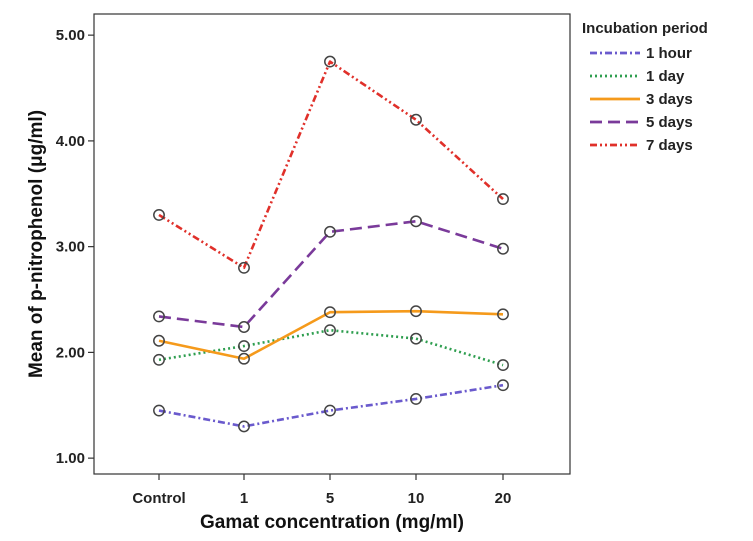  Describe the element at coordinates (669, 145) in the screenshot. I see `legend-label: 7 days` at that location.